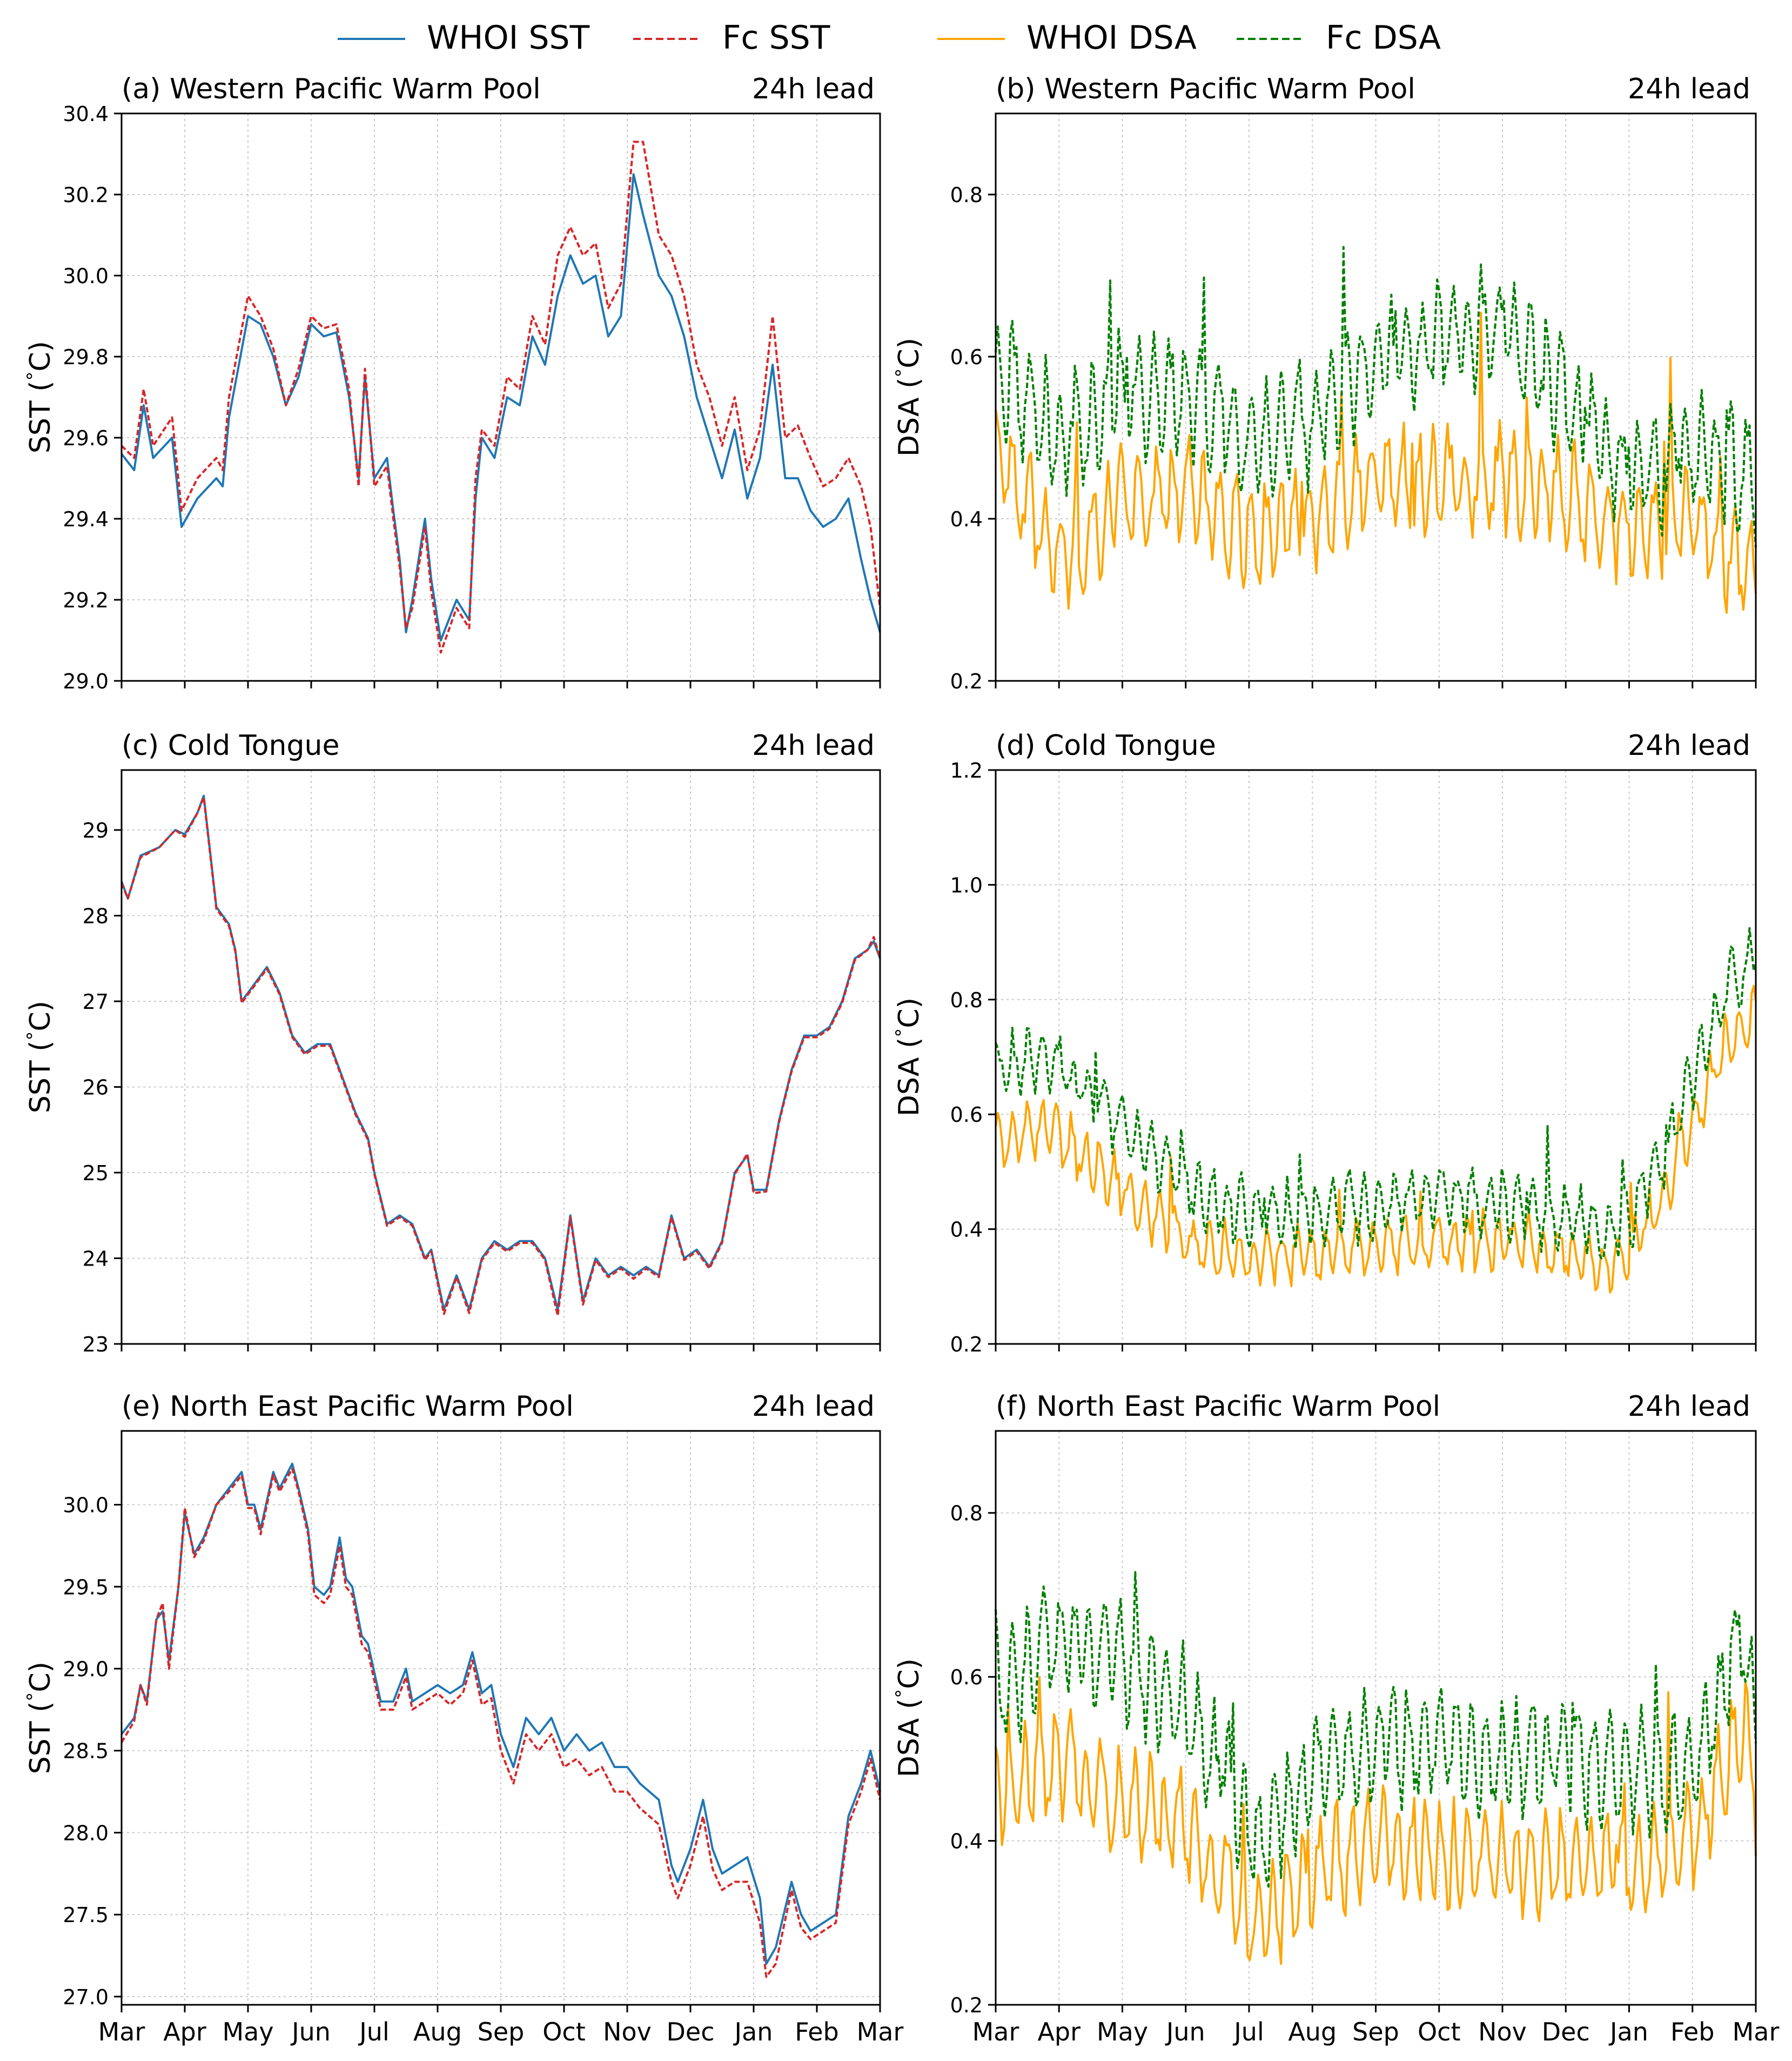 This screenshot has width=1792, height=2061. I want to click on y-tick-label: 29.4, so click(86, 519).